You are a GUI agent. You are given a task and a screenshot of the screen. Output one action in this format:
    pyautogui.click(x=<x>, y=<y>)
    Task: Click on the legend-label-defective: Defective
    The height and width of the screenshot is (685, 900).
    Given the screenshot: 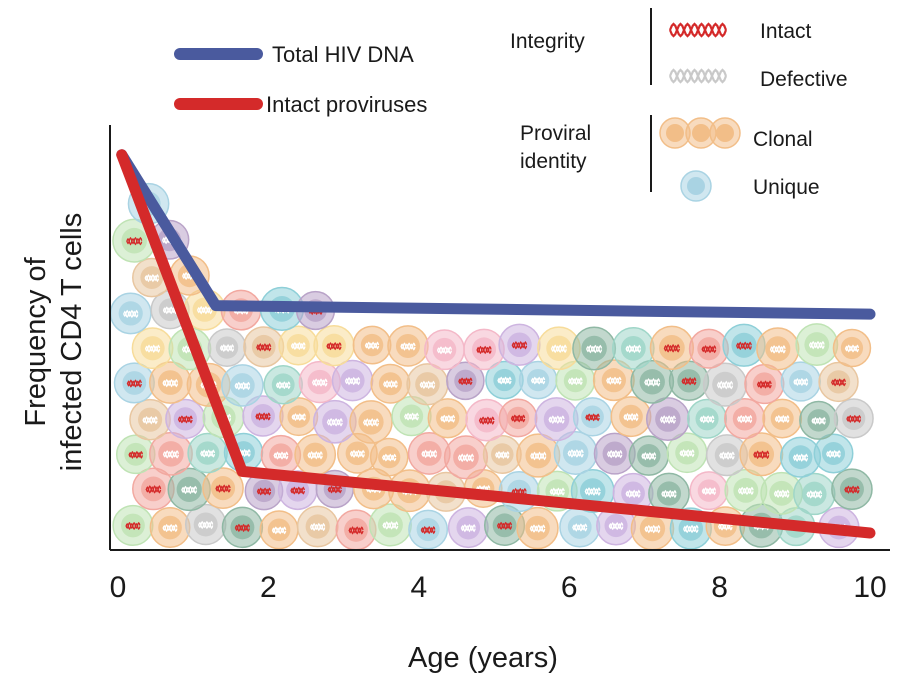 What is the action you would take?
    pyautogui.click(x=804, y=79)
    